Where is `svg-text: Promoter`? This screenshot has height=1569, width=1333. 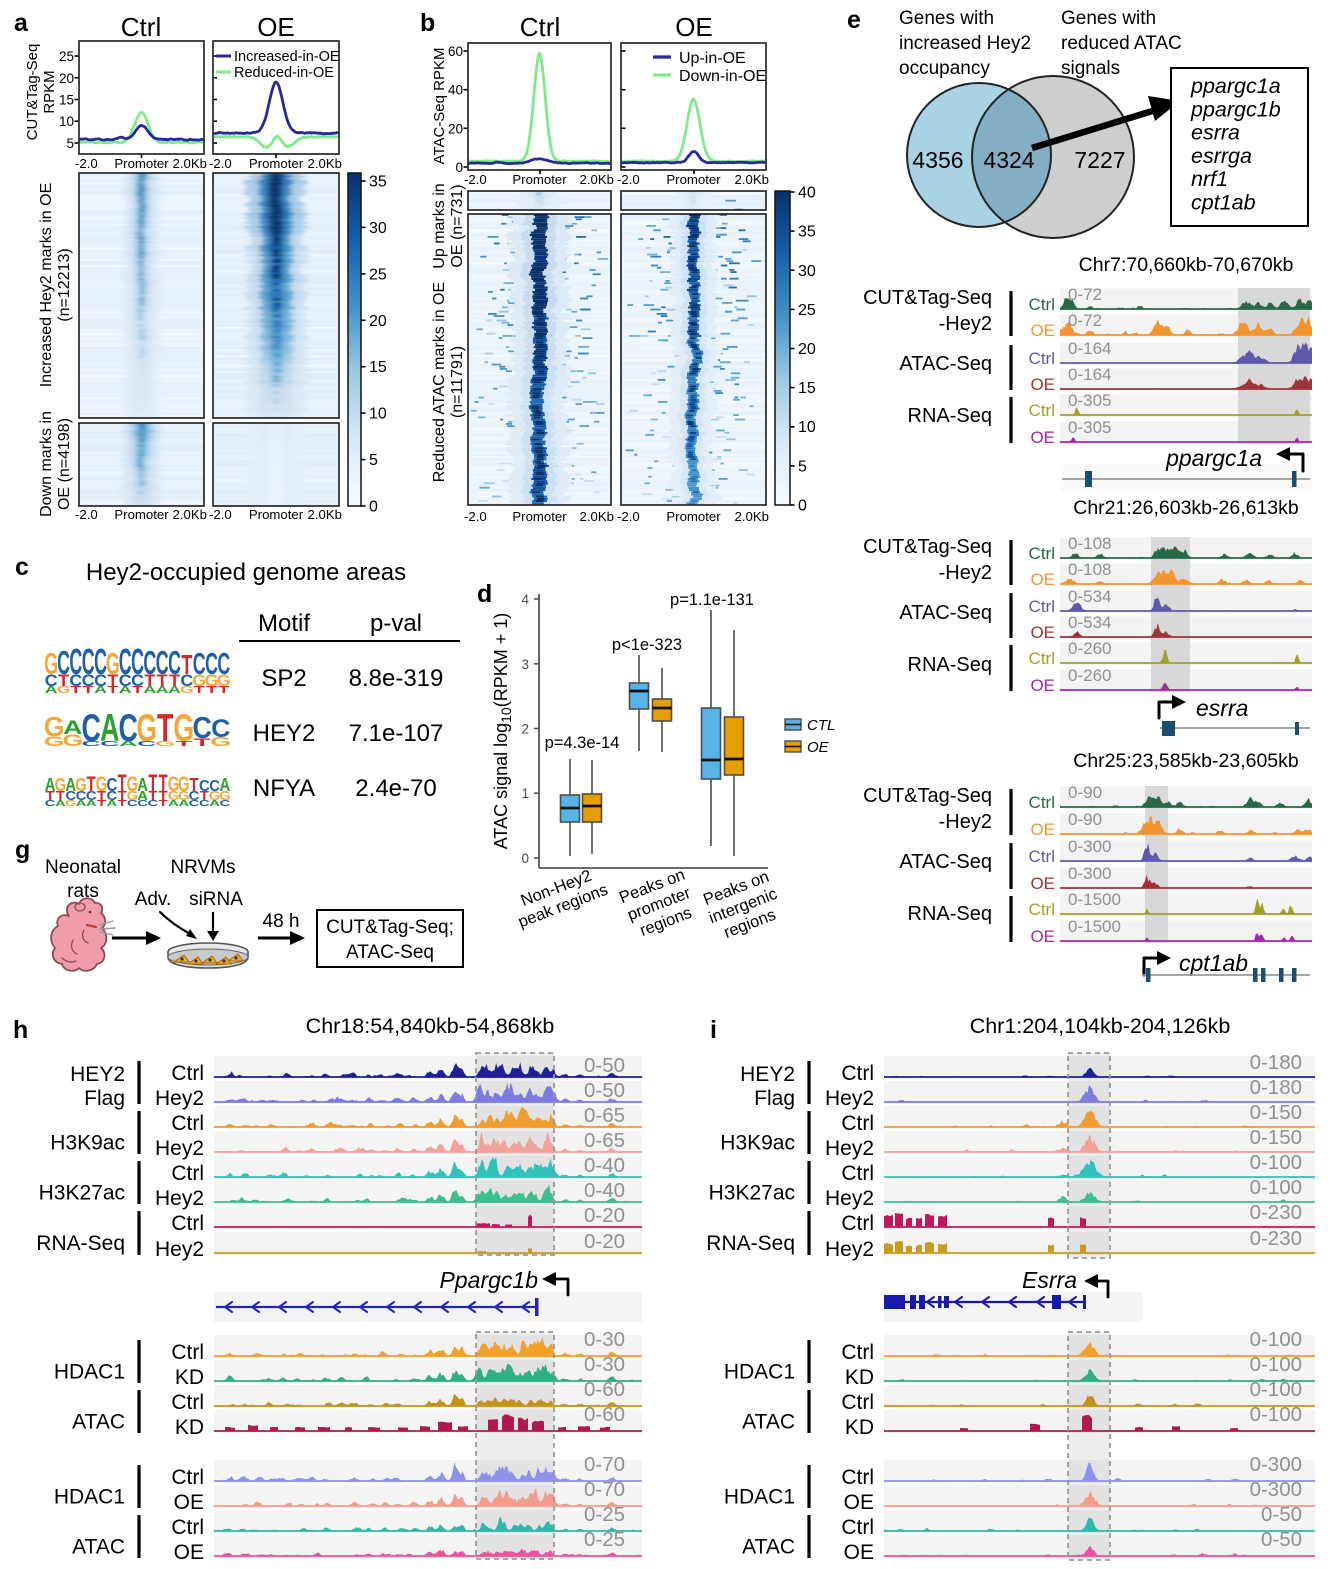 svg-text: Promoter is located at coordinates (539, 516).